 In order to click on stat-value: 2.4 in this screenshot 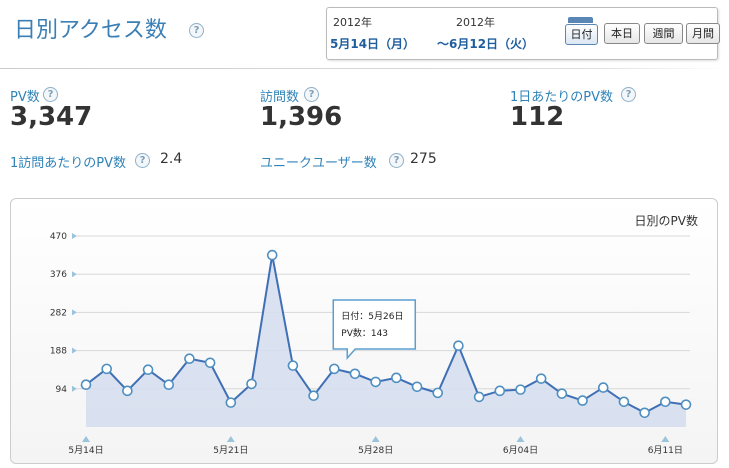, I will do `click(171, 159)`.